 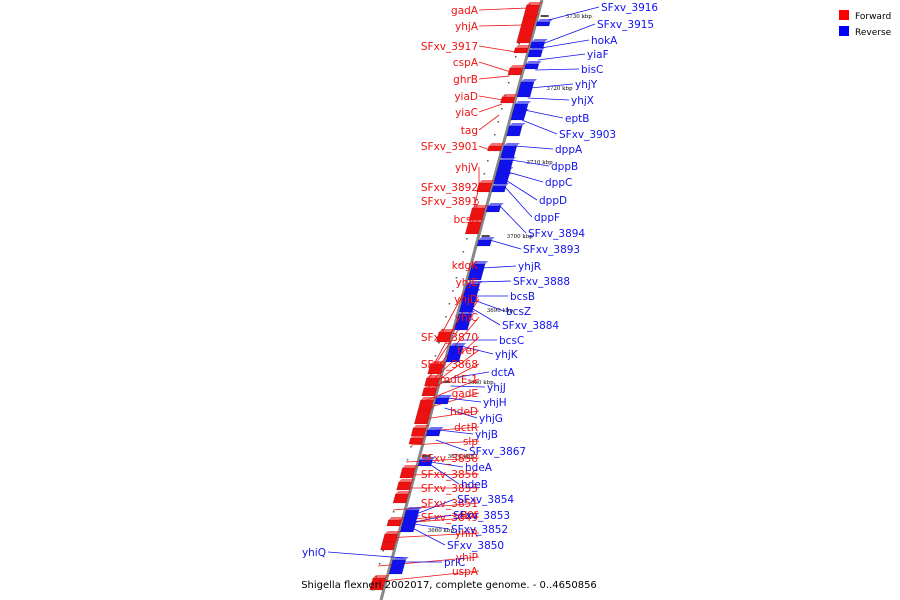 I want to click on gene-label-gor: gor, so click(x=470, y=514).